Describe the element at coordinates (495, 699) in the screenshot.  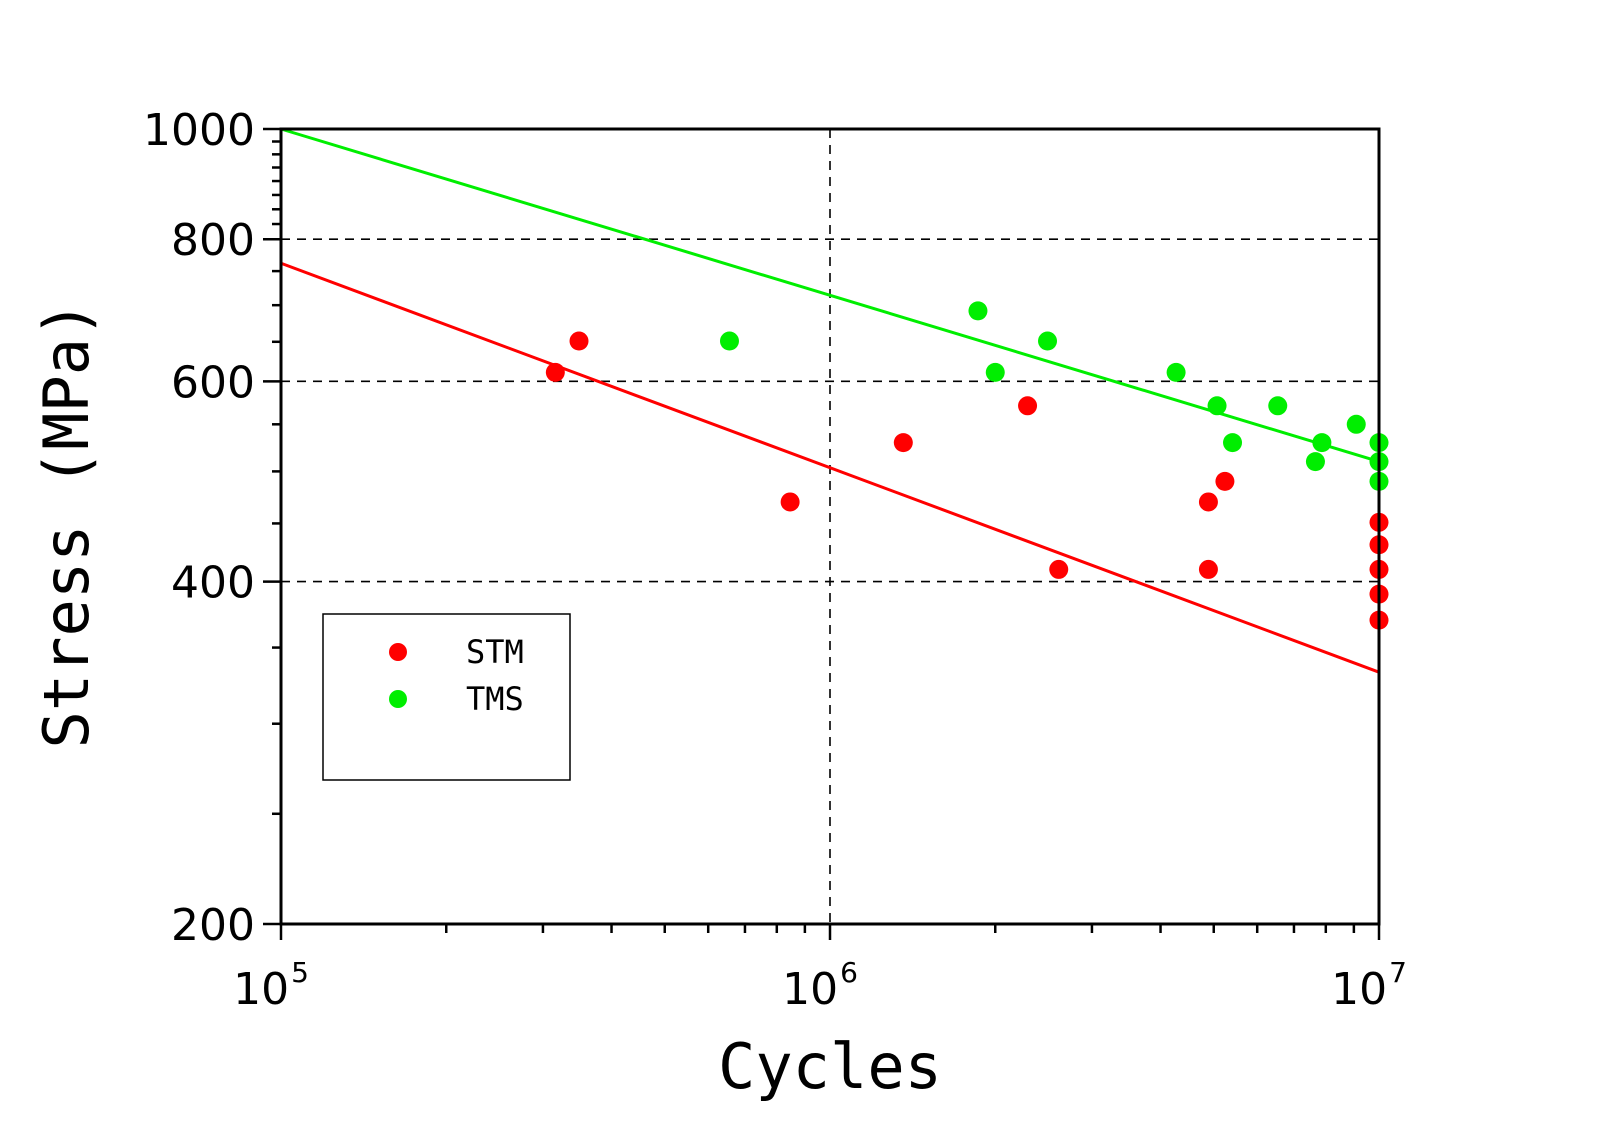
I see `legend-label-tms: TMS` at that location.